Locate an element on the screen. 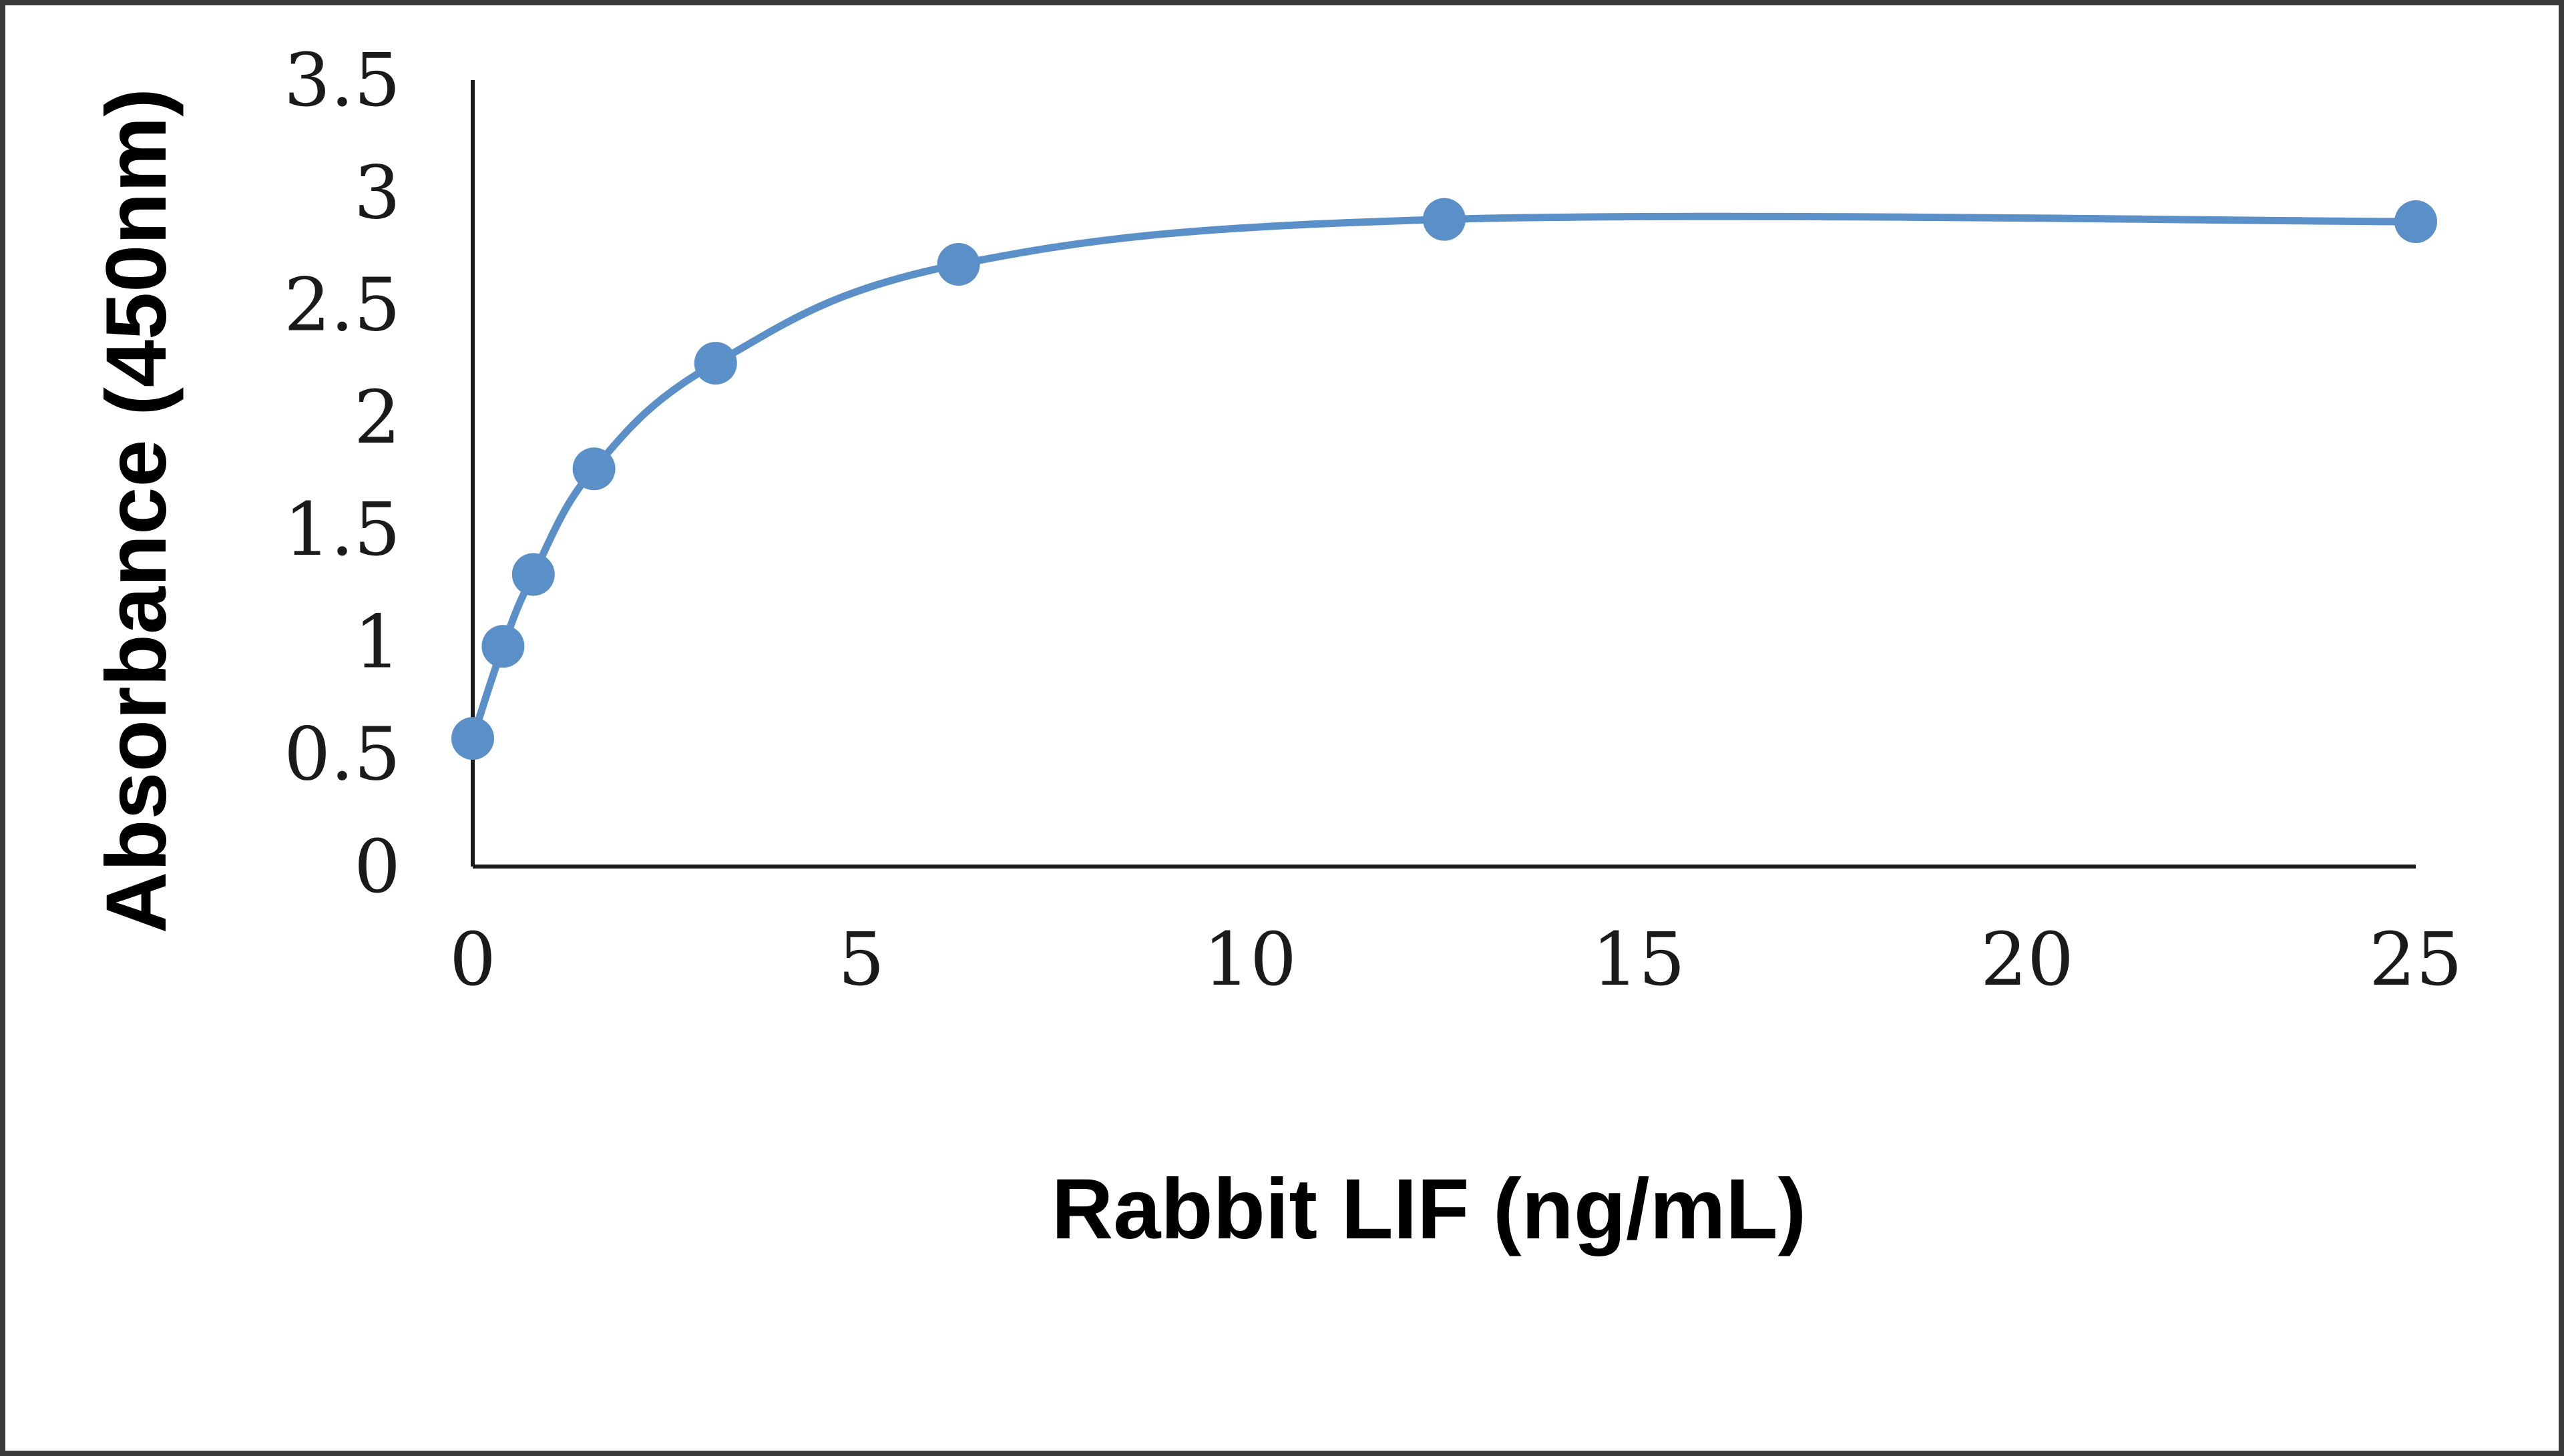 Image resolution: width=2564 pixels, height=1456 pixels. y-tick-label: 1 is located at coordinates (377, 641).